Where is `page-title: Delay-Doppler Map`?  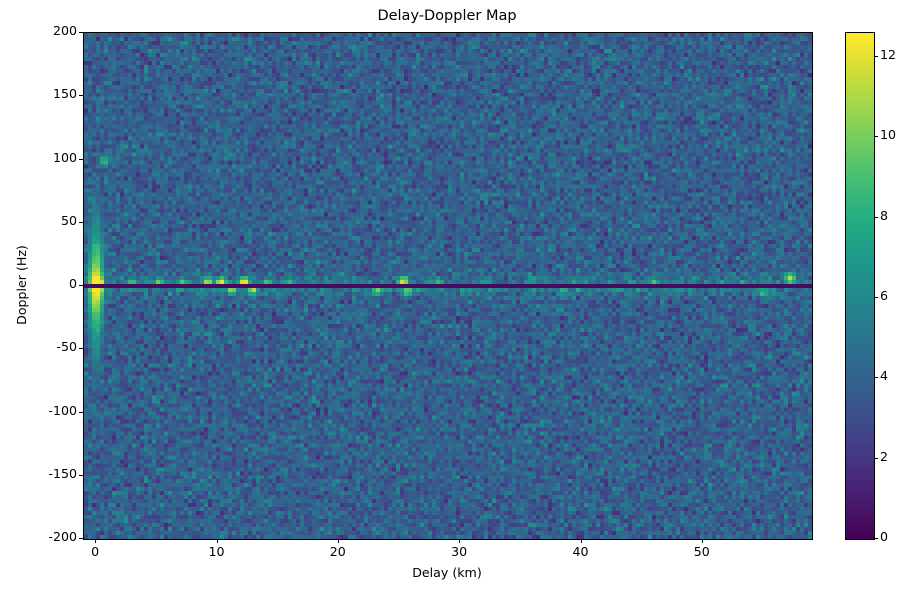 page-title: Delay-Doppler Map is located at coordinates (447, 16).